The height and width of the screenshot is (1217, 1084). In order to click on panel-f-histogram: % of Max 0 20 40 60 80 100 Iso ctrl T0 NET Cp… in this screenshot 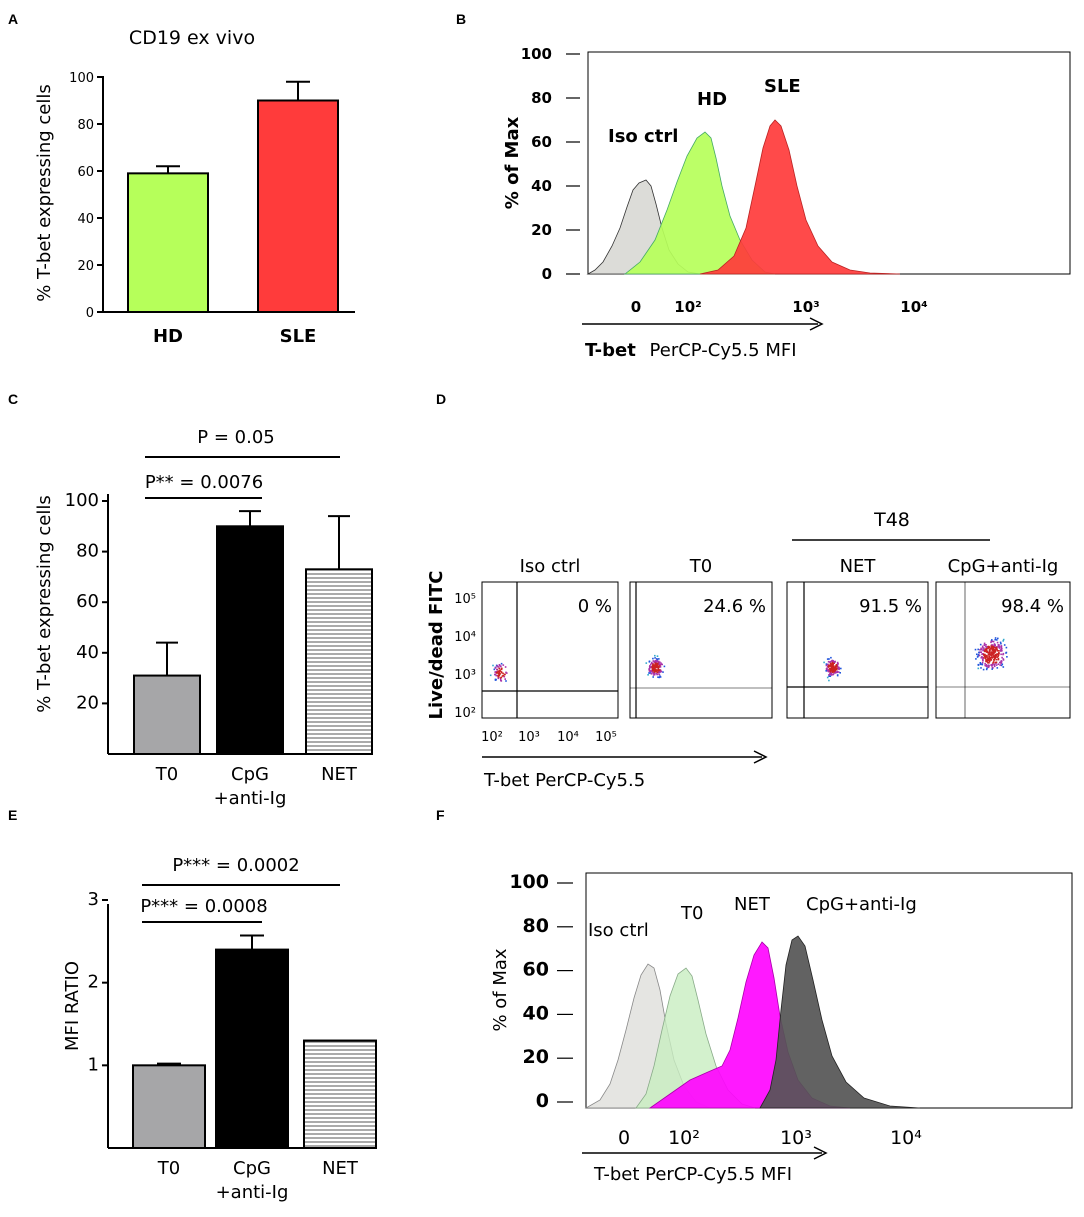, I will do `click(781, 1028)`.